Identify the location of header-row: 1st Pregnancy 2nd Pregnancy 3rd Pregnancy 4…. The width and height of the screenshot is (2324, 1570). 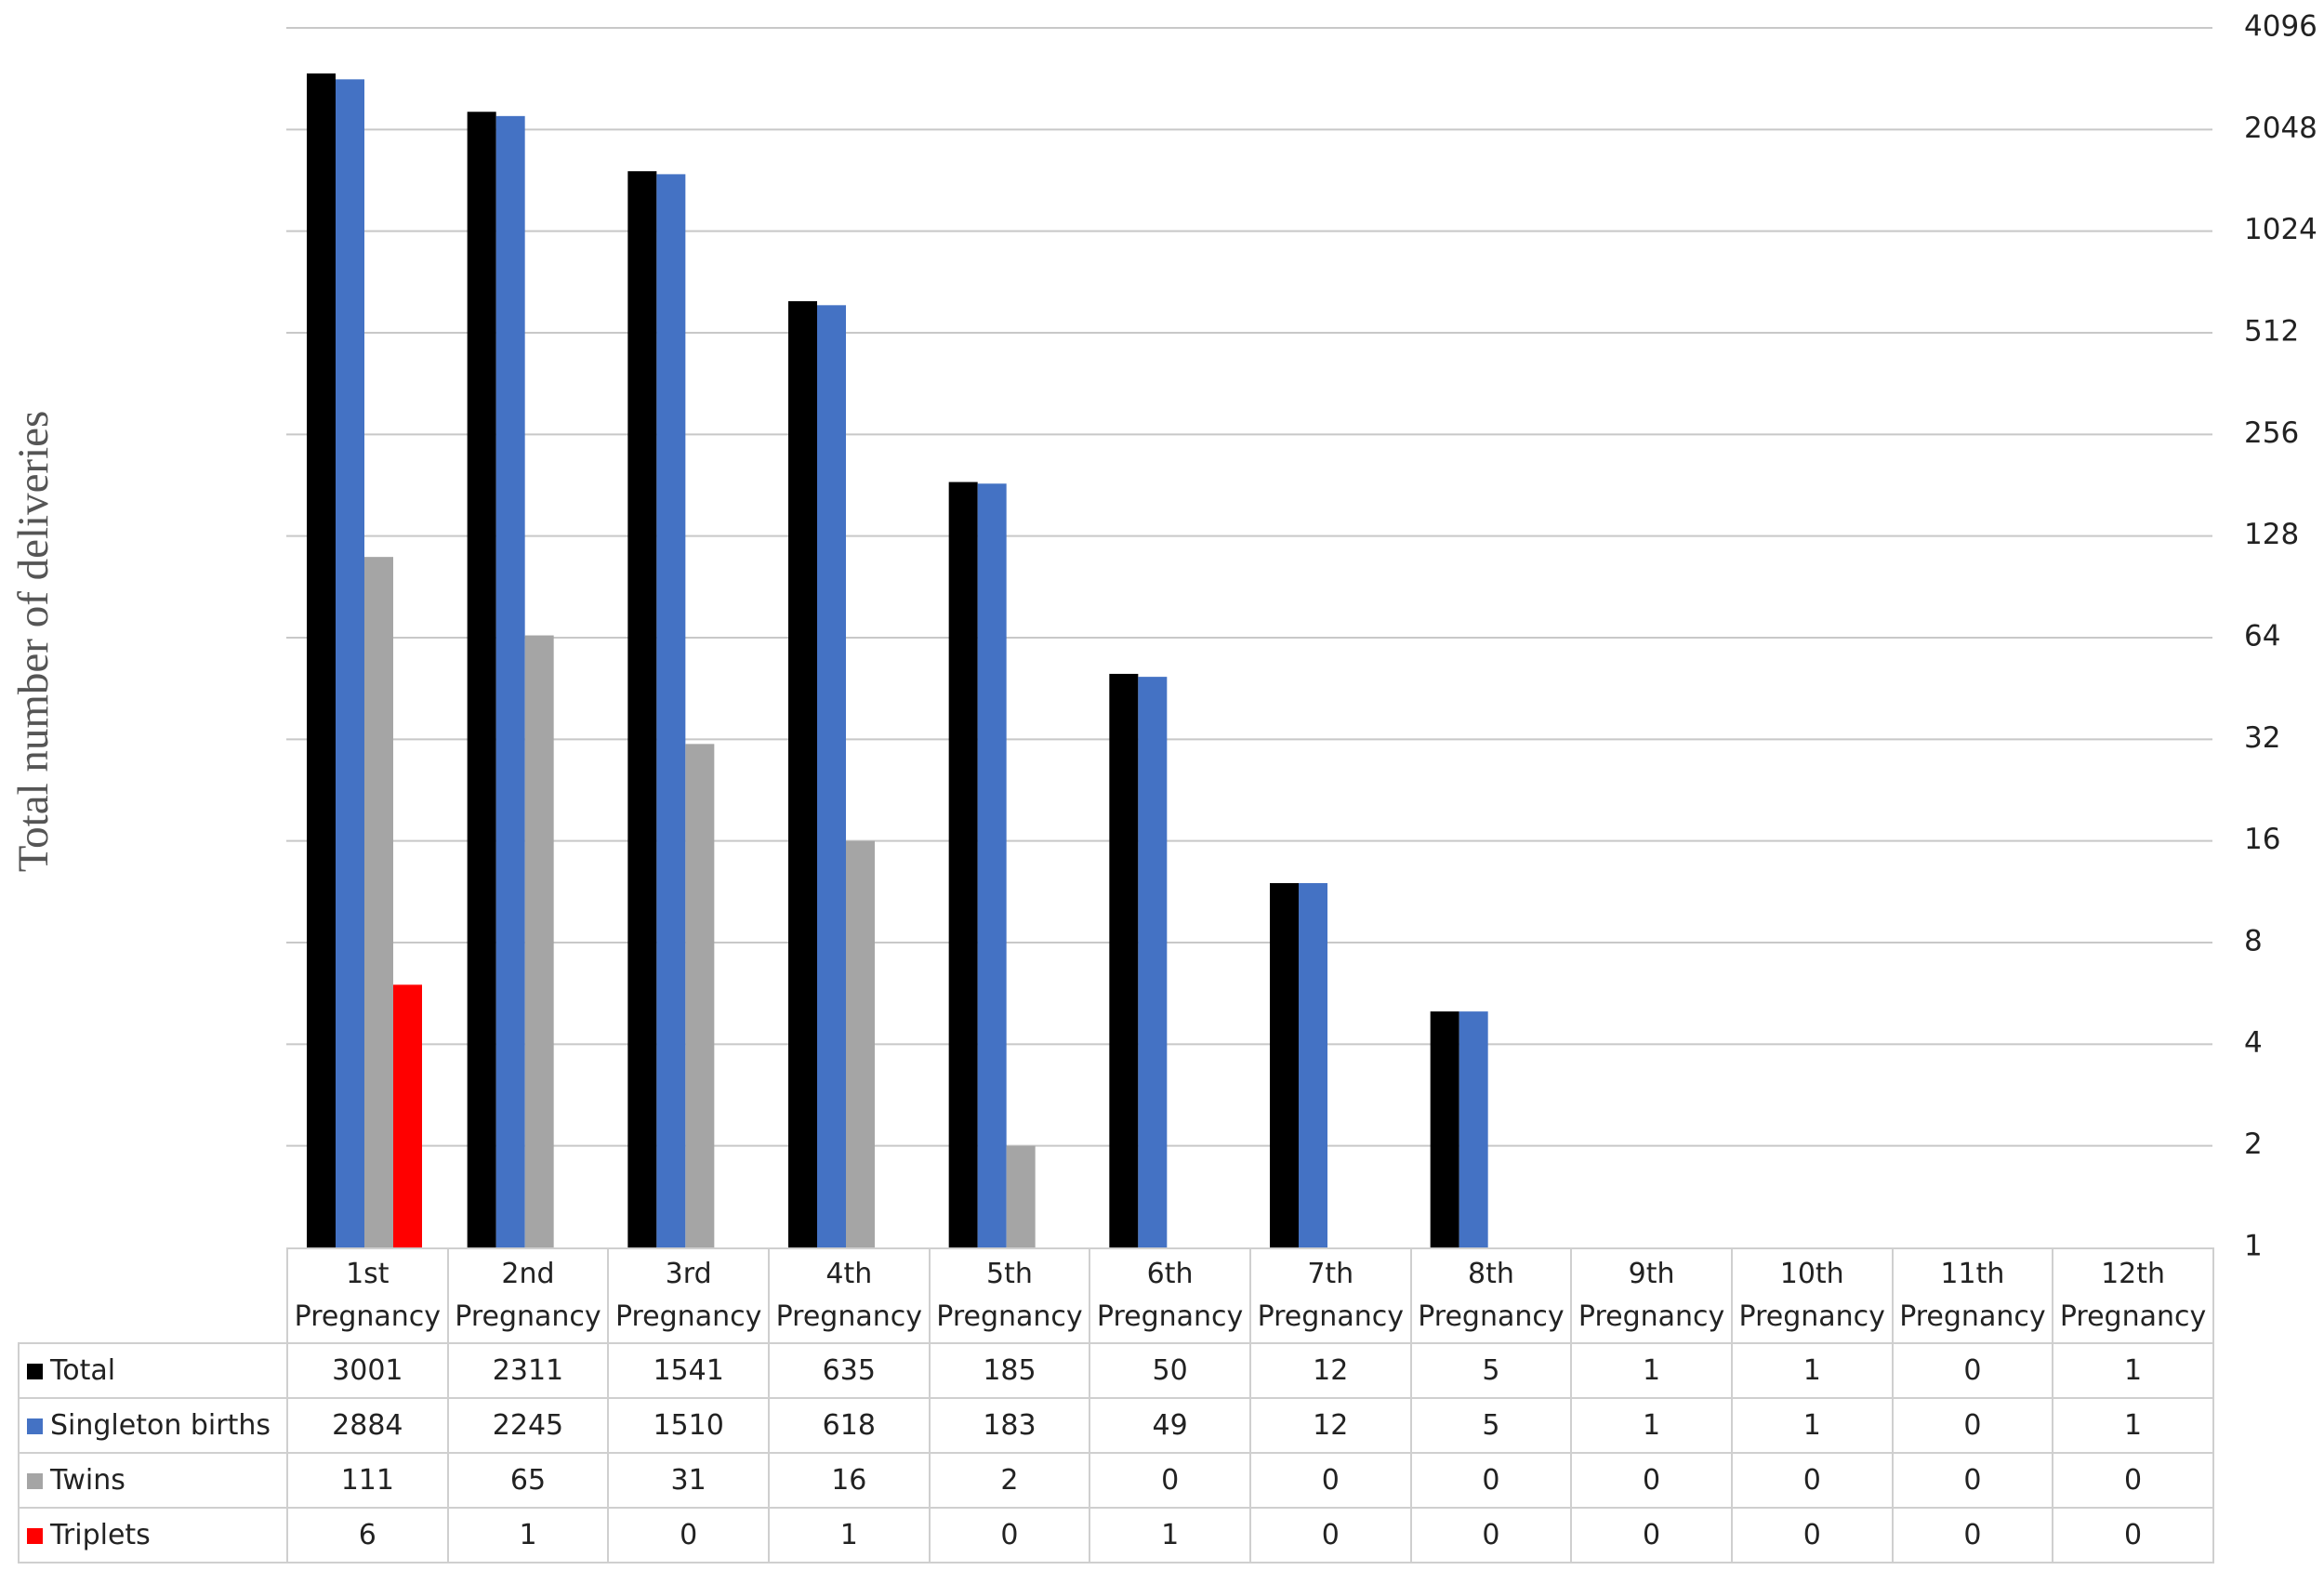
(1116, 1296).